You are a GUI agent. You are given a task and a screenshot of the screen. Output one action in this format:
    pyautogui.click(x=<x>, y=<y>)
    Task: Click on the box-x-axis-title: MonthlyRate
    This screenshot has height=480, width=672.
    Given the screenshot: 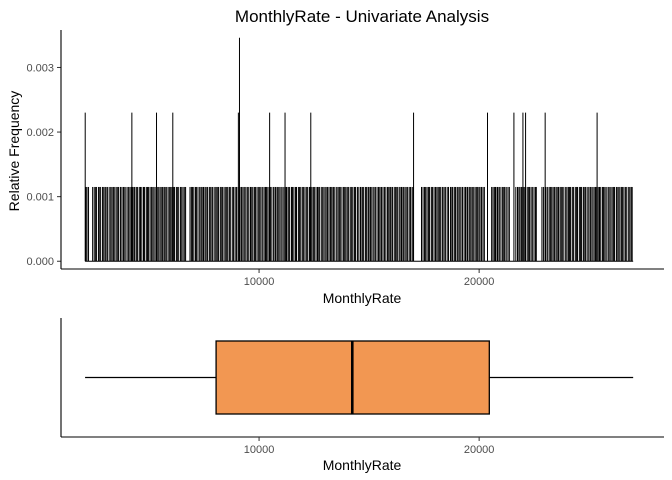 What is the action you would take?
    pyautogui.click(x=362, y=465)
    